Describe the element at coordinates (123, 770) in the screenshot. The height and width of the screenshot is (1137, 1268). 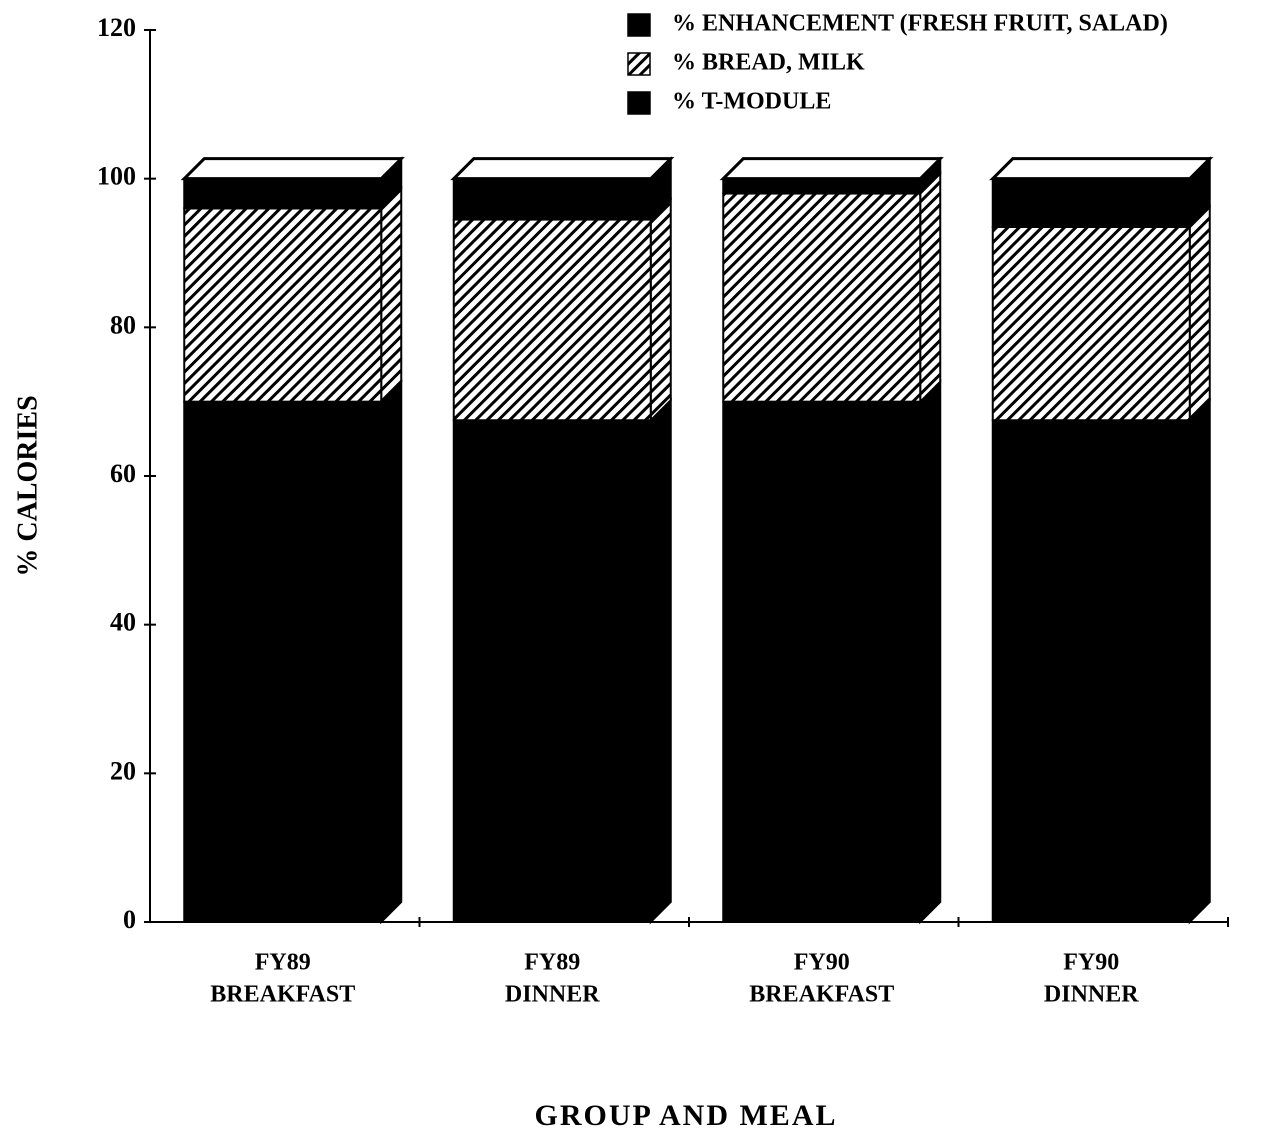
I see `y-tick-label: 20` at that location.